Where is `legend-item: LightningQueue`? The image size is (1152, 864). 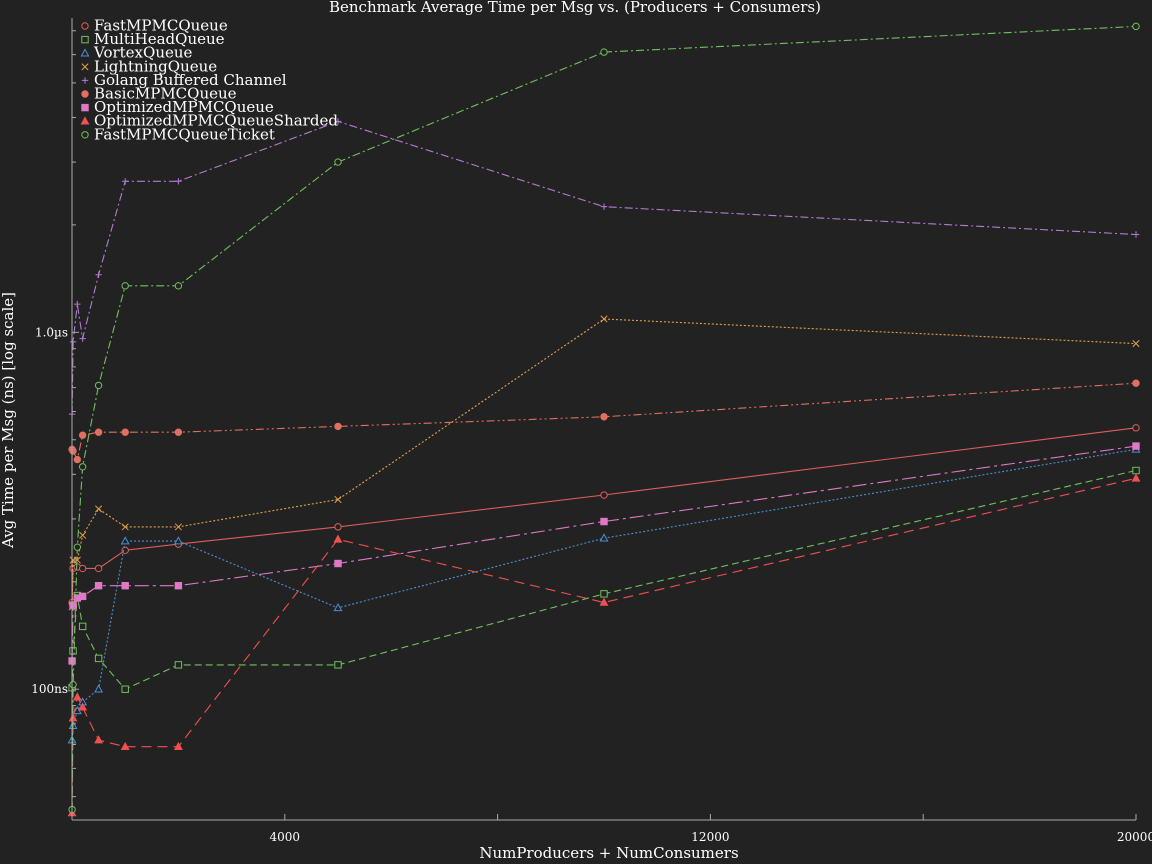 legend-item: LightningQueue is located at coordinates (149, 66).